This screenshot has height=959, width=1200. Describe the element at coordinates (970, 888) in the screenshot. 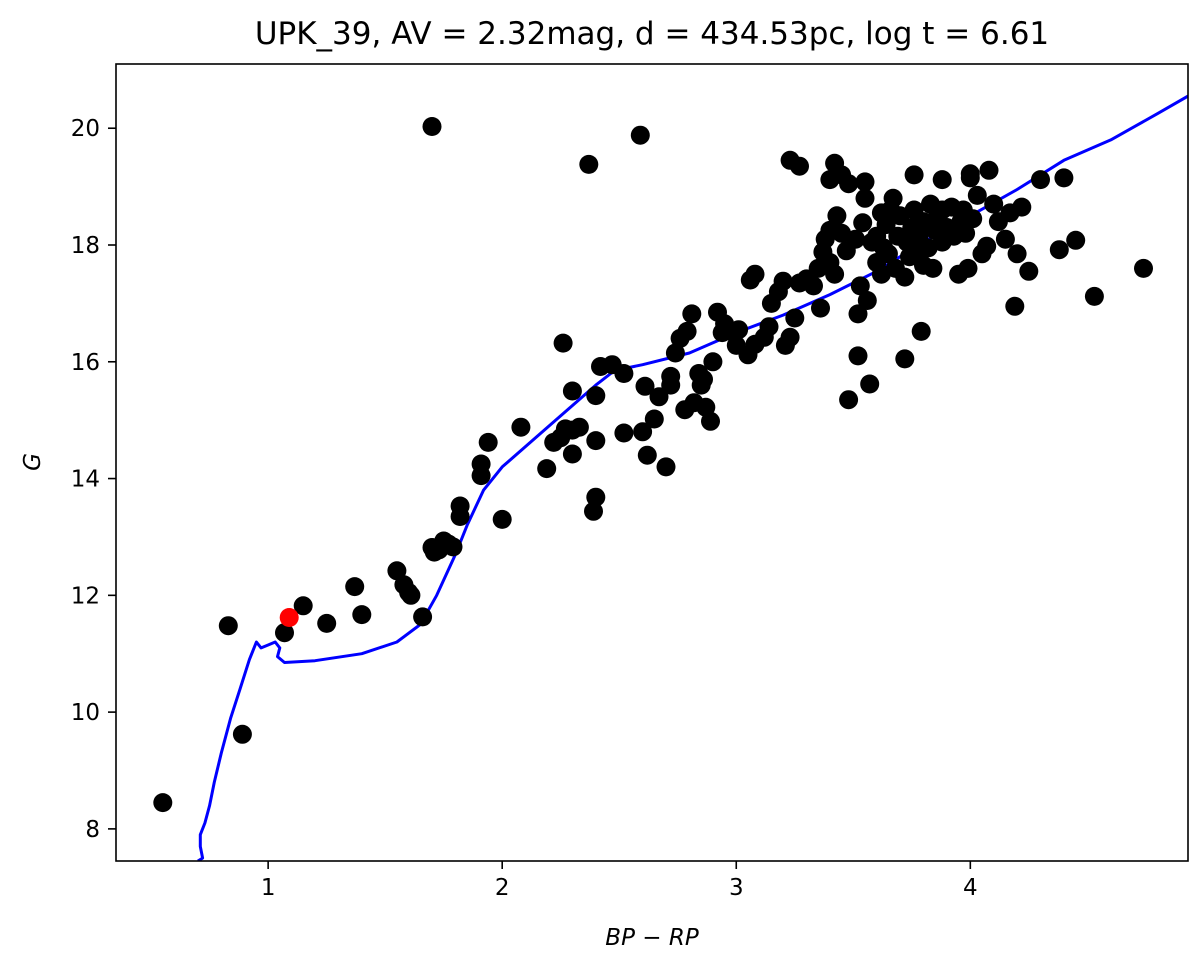

I see `x-tick-label: 4` at that location.